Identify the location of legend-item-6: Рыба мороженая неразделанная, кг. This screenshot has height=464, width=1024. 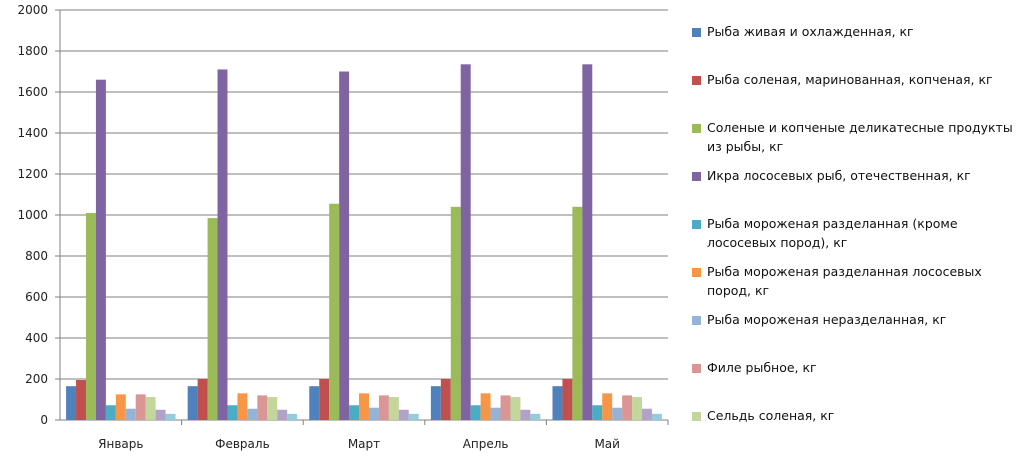
(857, 319).